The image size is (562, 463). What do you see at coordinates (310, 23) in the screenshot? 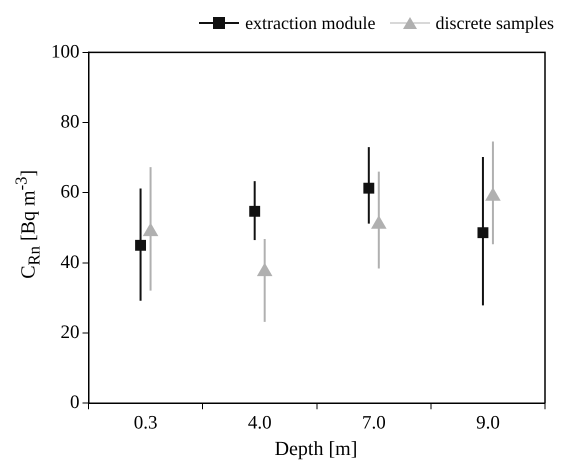
I see `legend-label: extraction module` at bounding box center [310, 23].